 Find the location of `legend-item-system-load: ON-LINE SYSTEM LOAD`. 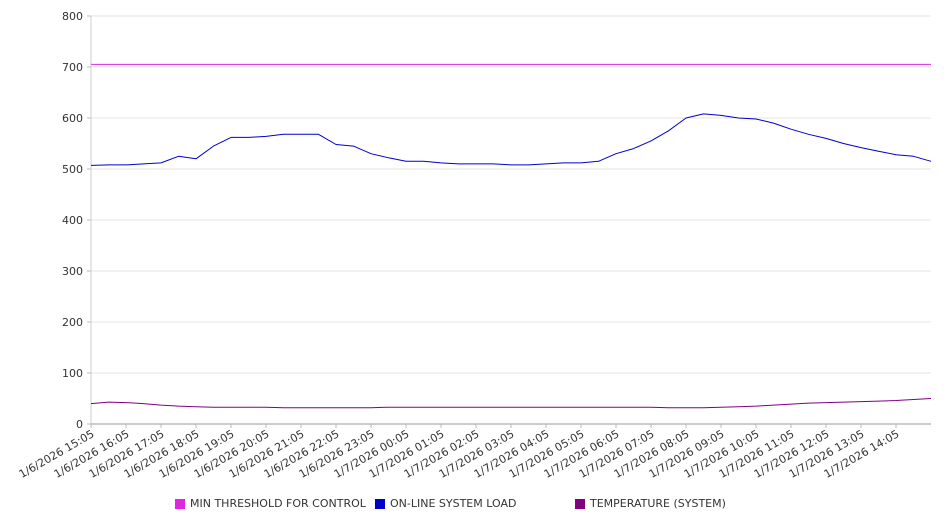

legend-item-system-load: ON-LINE SYSTEM LOAD is located at coordinates (445, 503).